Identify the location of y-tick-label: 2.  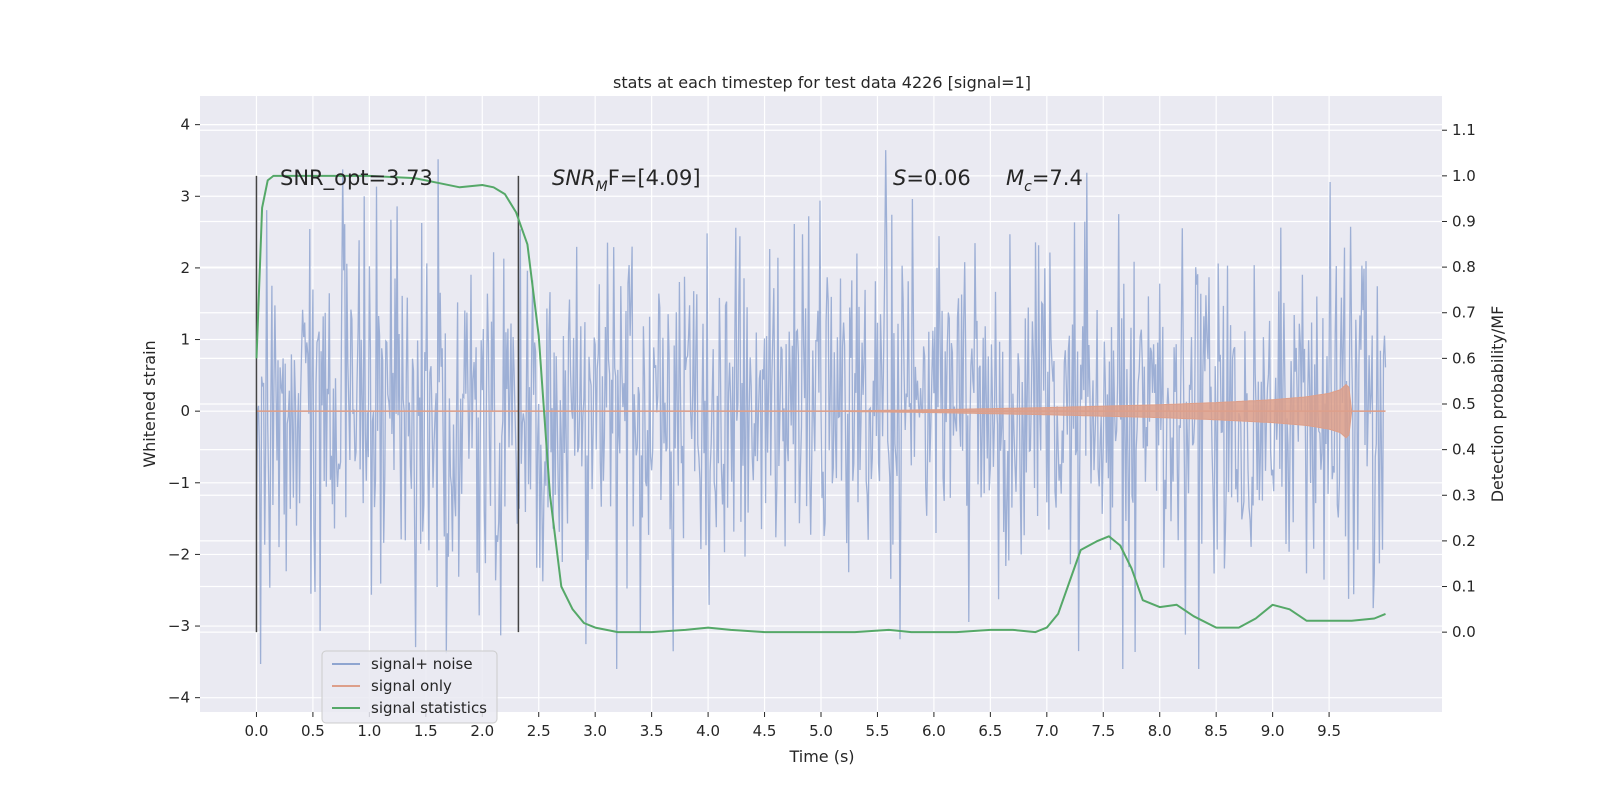
(185, 268).